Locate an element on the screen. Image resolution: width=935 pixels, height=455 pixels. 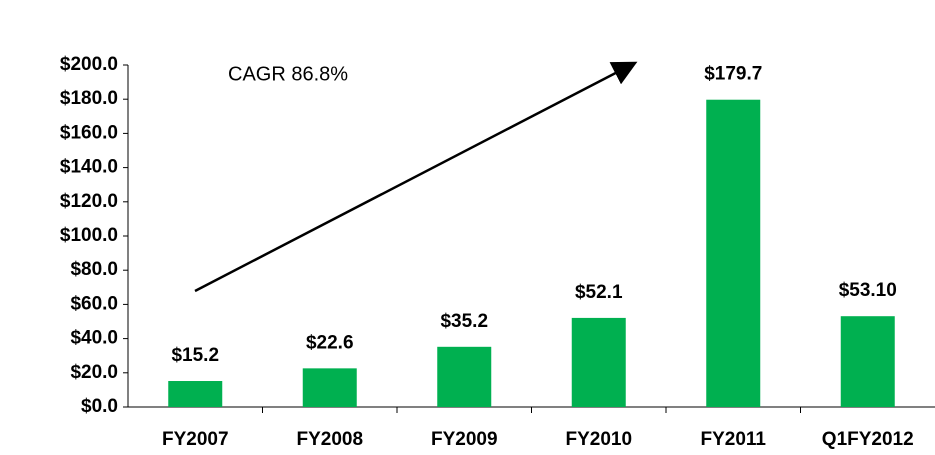
data-label: $35.2 is located at coordinates (464, 321).